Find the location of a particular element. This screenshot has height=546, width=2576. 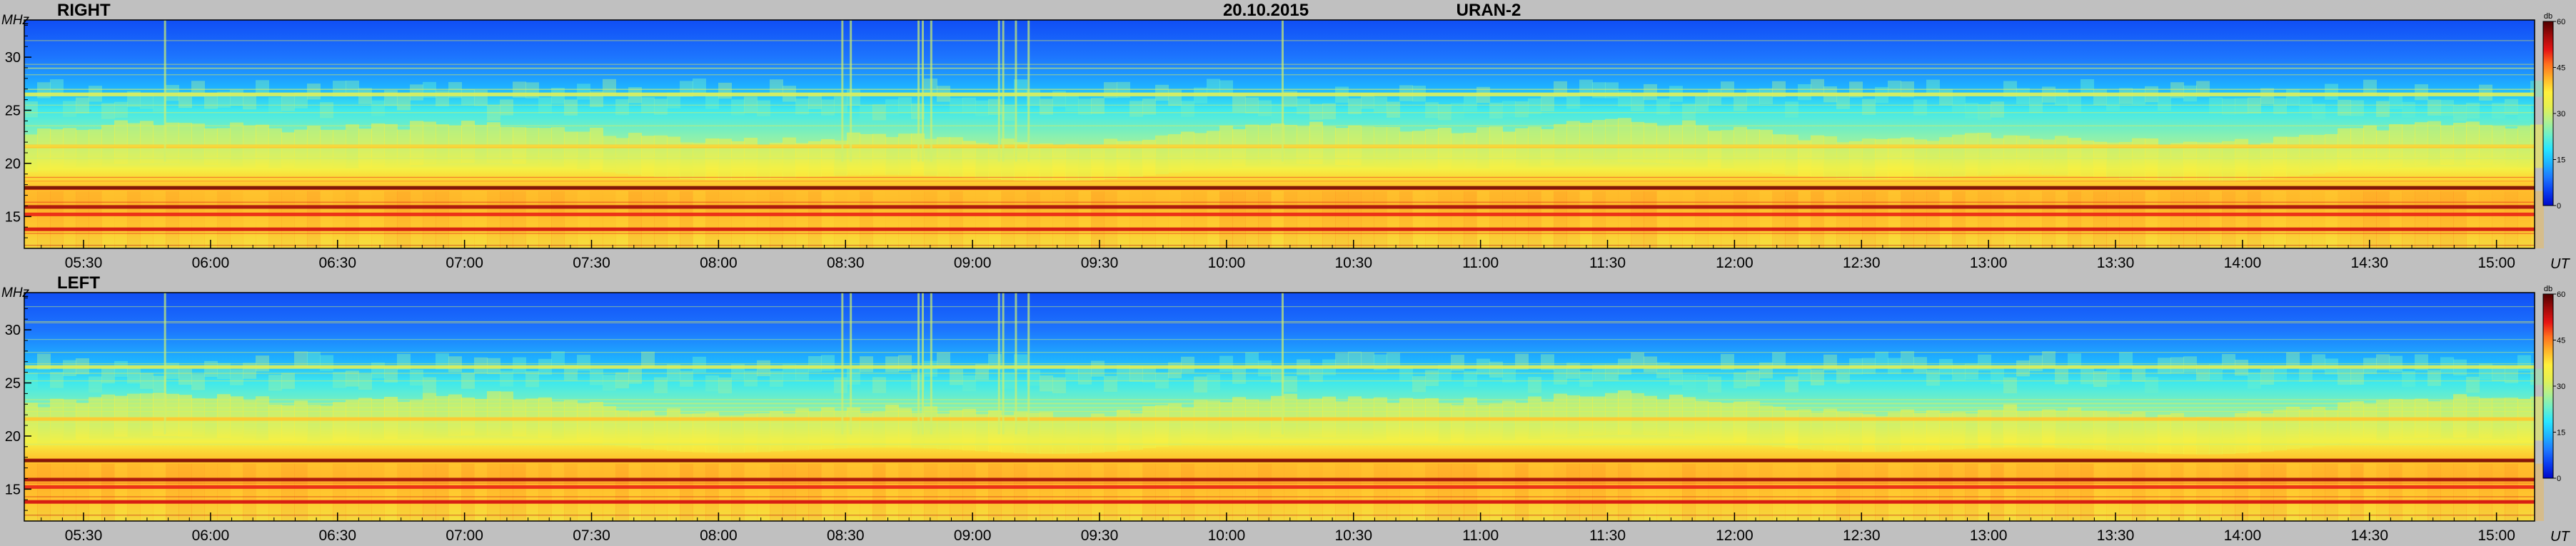

y-tick-label: 30 is located at coordinates (13, 330).